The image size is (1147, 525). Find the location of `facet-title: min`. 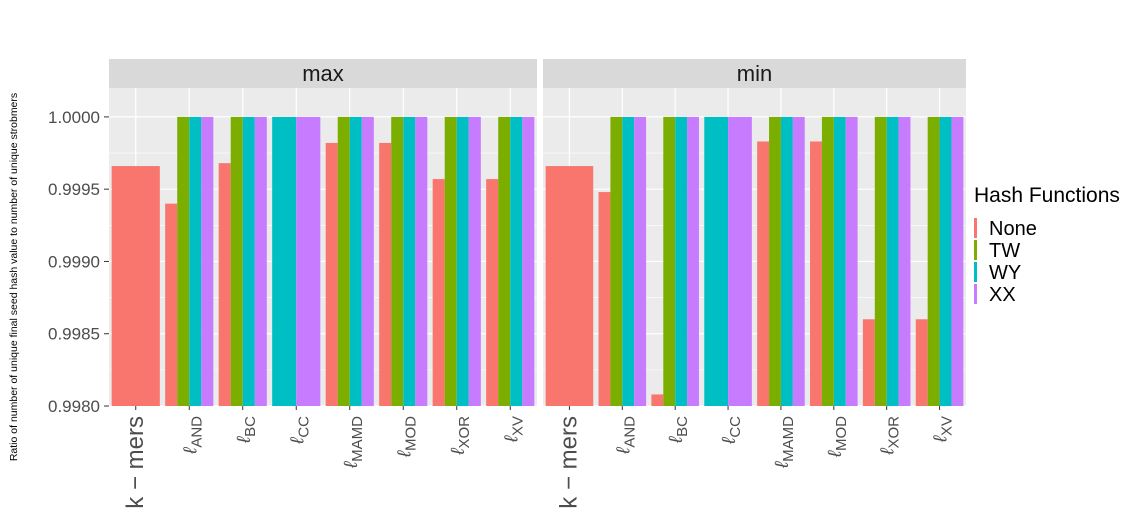

facet-title: min is located at coordinates (754, 73).